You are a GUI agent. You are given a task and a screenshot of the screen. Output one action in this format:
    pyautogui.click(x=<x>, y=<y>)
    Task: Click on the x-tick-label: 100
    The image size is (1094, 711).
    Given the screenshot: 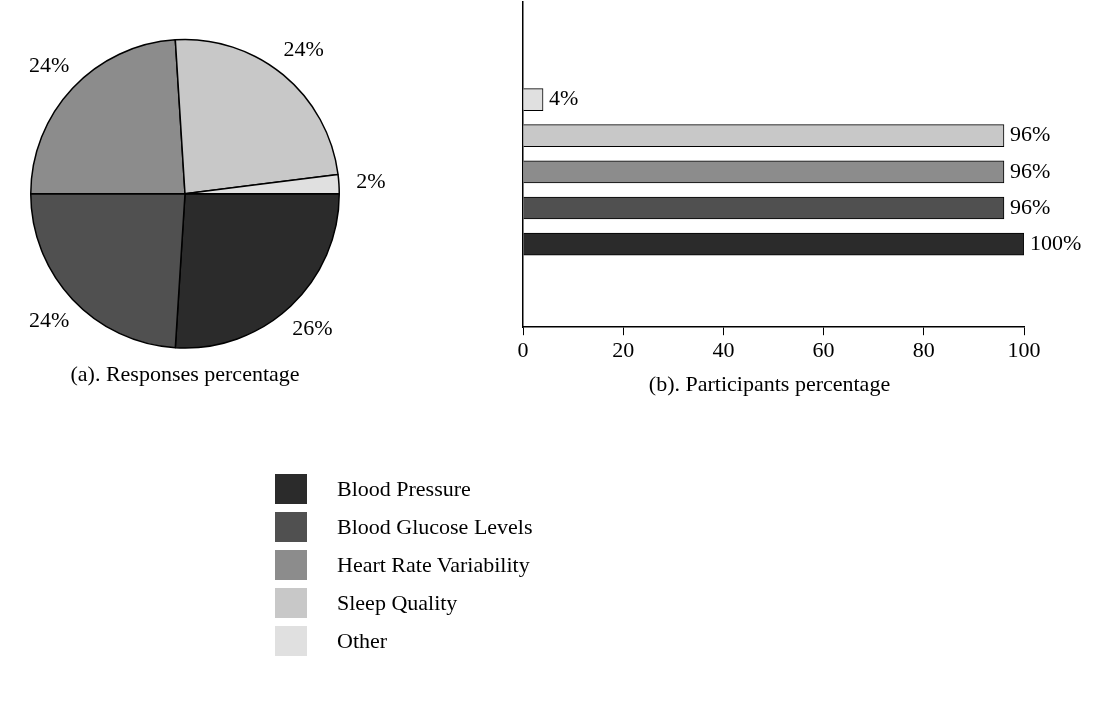 What is the action you would take?
    pyautogui.click(x=1024, y=350)
    